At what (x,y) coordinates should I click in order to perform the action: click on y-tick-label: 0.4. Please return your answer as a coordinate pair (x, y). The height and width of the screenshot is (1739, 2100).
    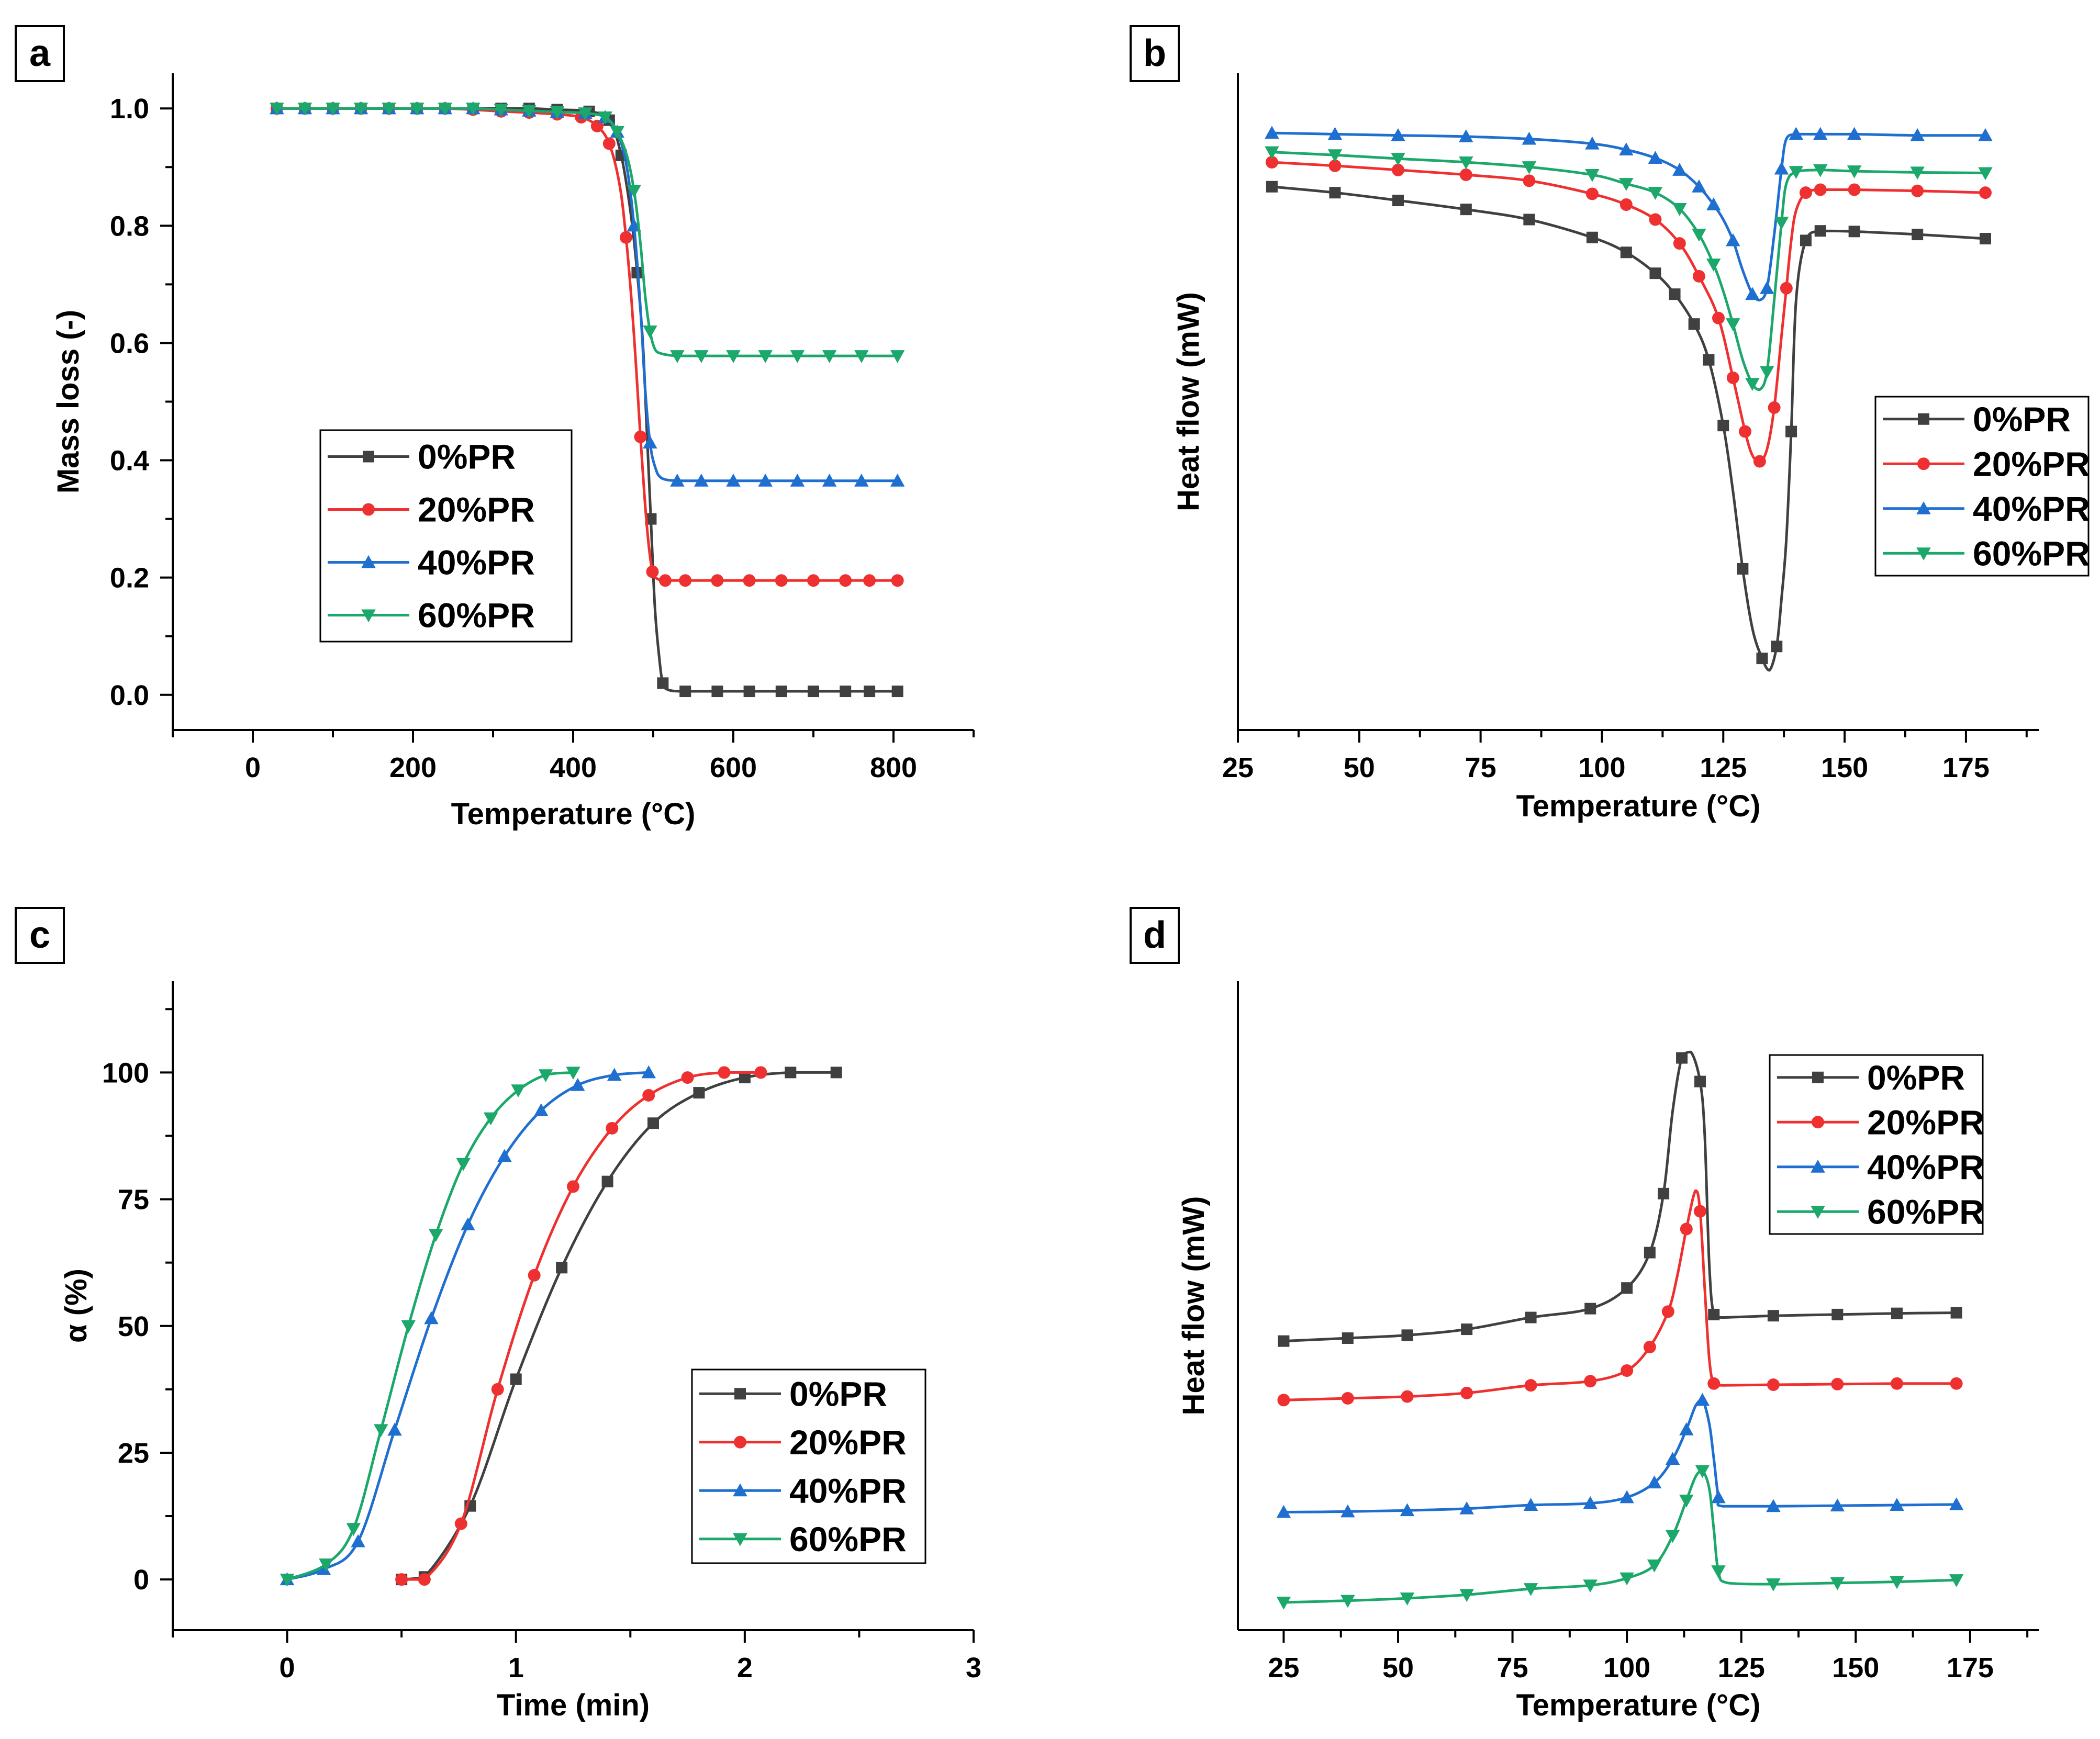
    Looking at the image, I should click on (129, 461).